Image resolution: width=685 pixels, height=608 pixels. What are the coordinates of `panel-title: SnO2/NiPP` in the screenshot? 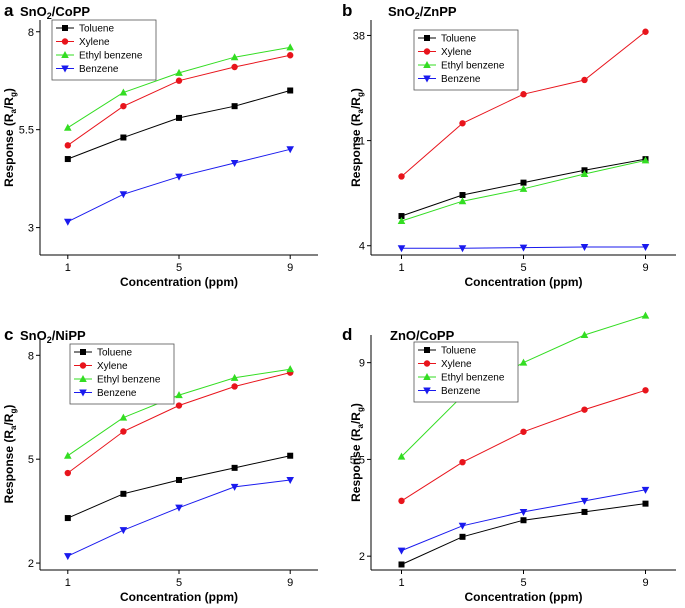 It's located at (53, 336).